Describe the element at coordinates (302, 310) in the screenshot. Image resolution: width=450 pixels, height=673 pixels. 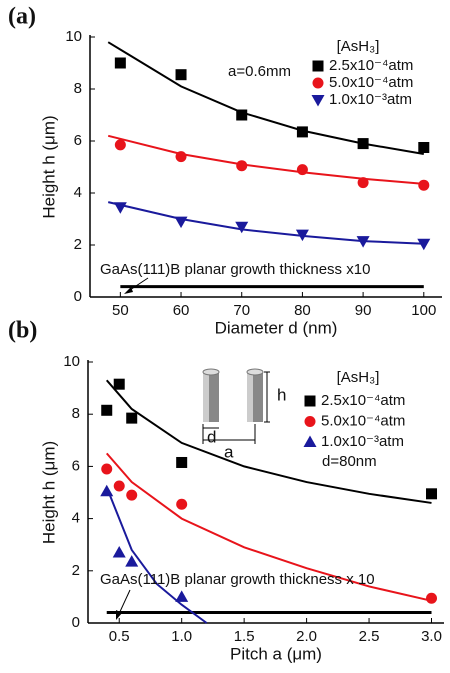
I see `x-tick-label: 80` at that location.